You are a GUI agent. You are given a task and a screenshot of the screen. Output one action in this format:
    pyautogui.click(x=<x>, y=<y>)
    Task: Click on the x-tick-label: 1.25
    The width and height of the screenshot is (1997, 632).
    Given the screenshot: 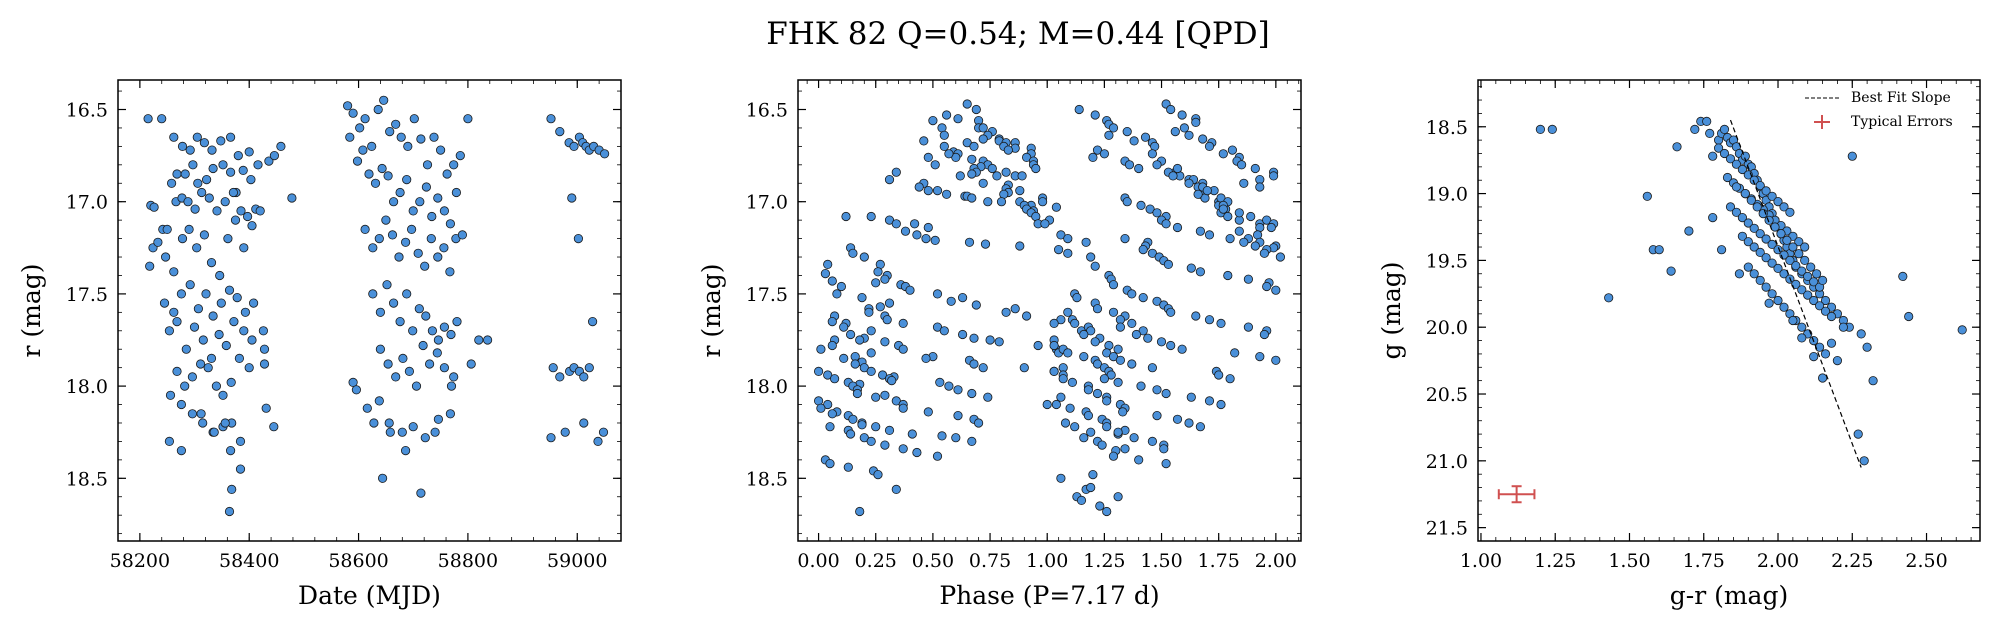 What is the action you would take?
    pyautogui.click(x=1104, y=561)
    